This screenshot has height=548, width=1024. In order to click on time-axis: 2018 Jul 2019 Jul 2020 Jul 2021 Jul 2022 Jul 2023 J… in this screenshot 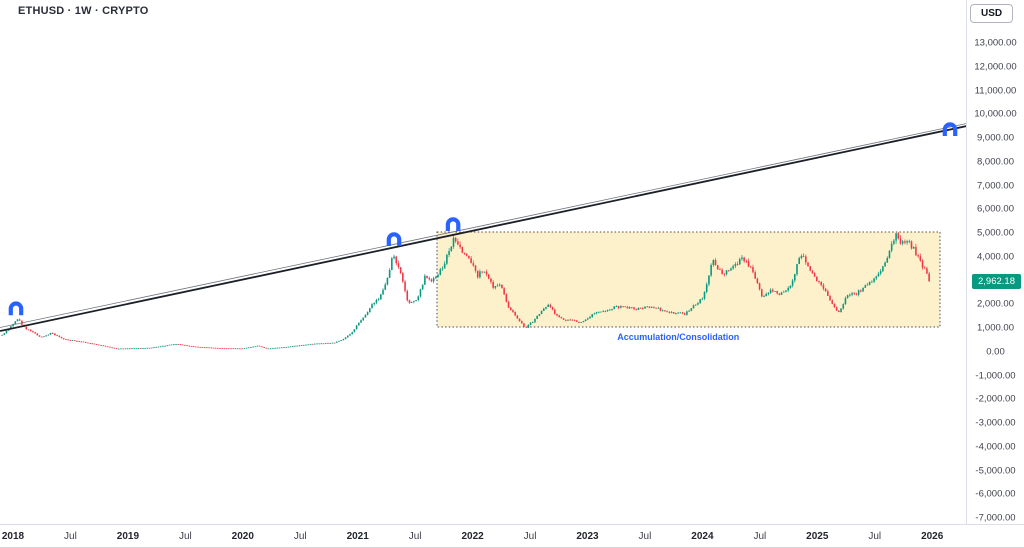, I will do `click(512, 536)`.